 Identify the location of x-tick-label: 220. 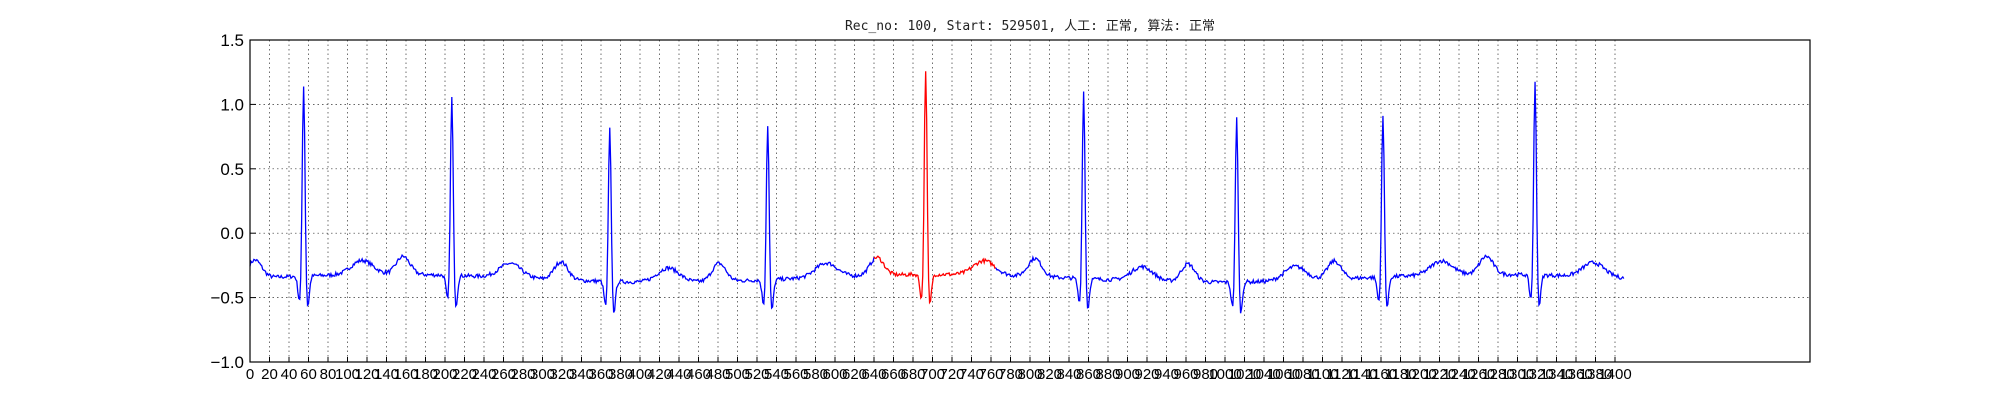
(464, 374).